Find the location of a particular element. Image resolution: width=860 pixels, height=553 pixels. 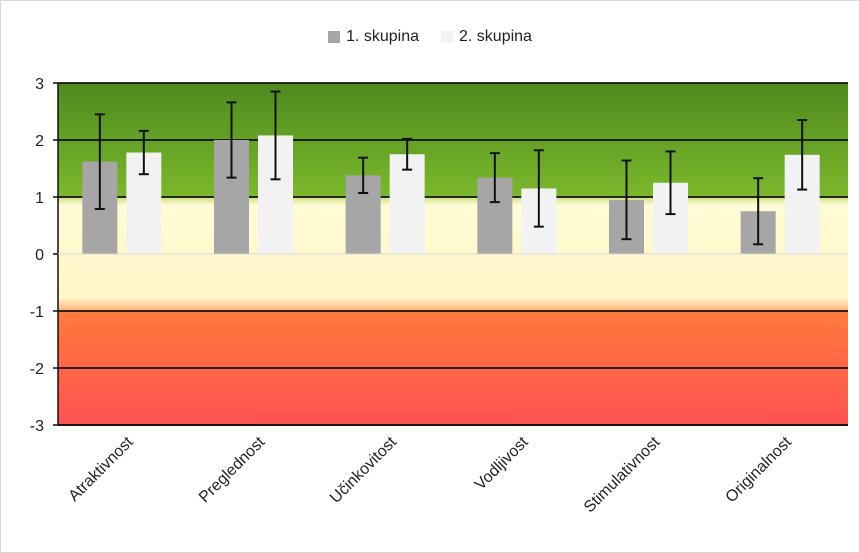

x-tick-label: Originalnost is located at coordinates (759, 469).